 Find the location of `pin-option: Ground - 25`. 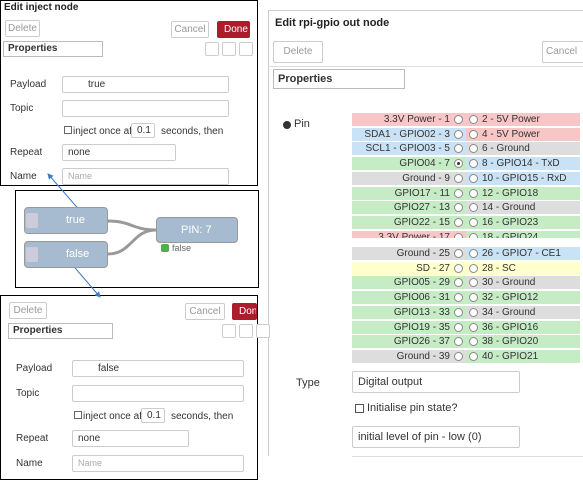

pin-option: Ground - 25 is located at coordinates (409, 254).